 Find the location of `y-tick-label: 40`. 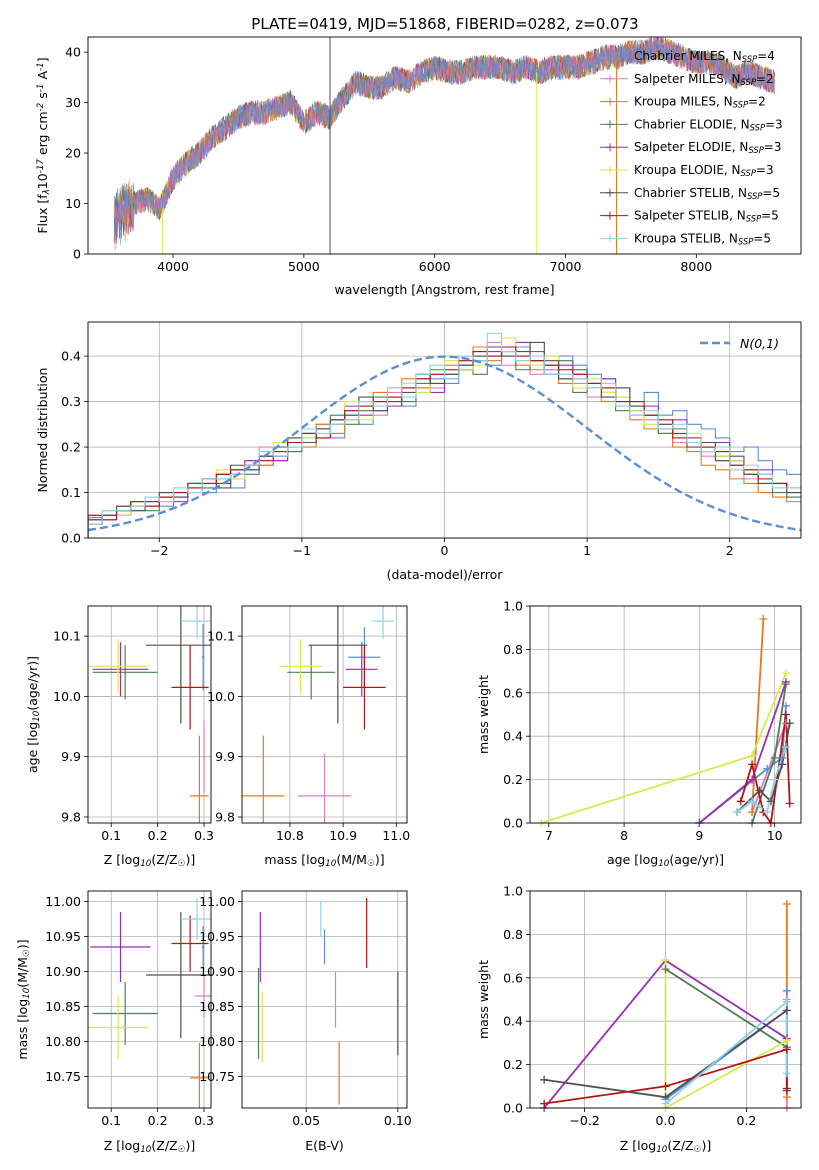

y-tick-label: 40 is located at coordinates (73, 52).